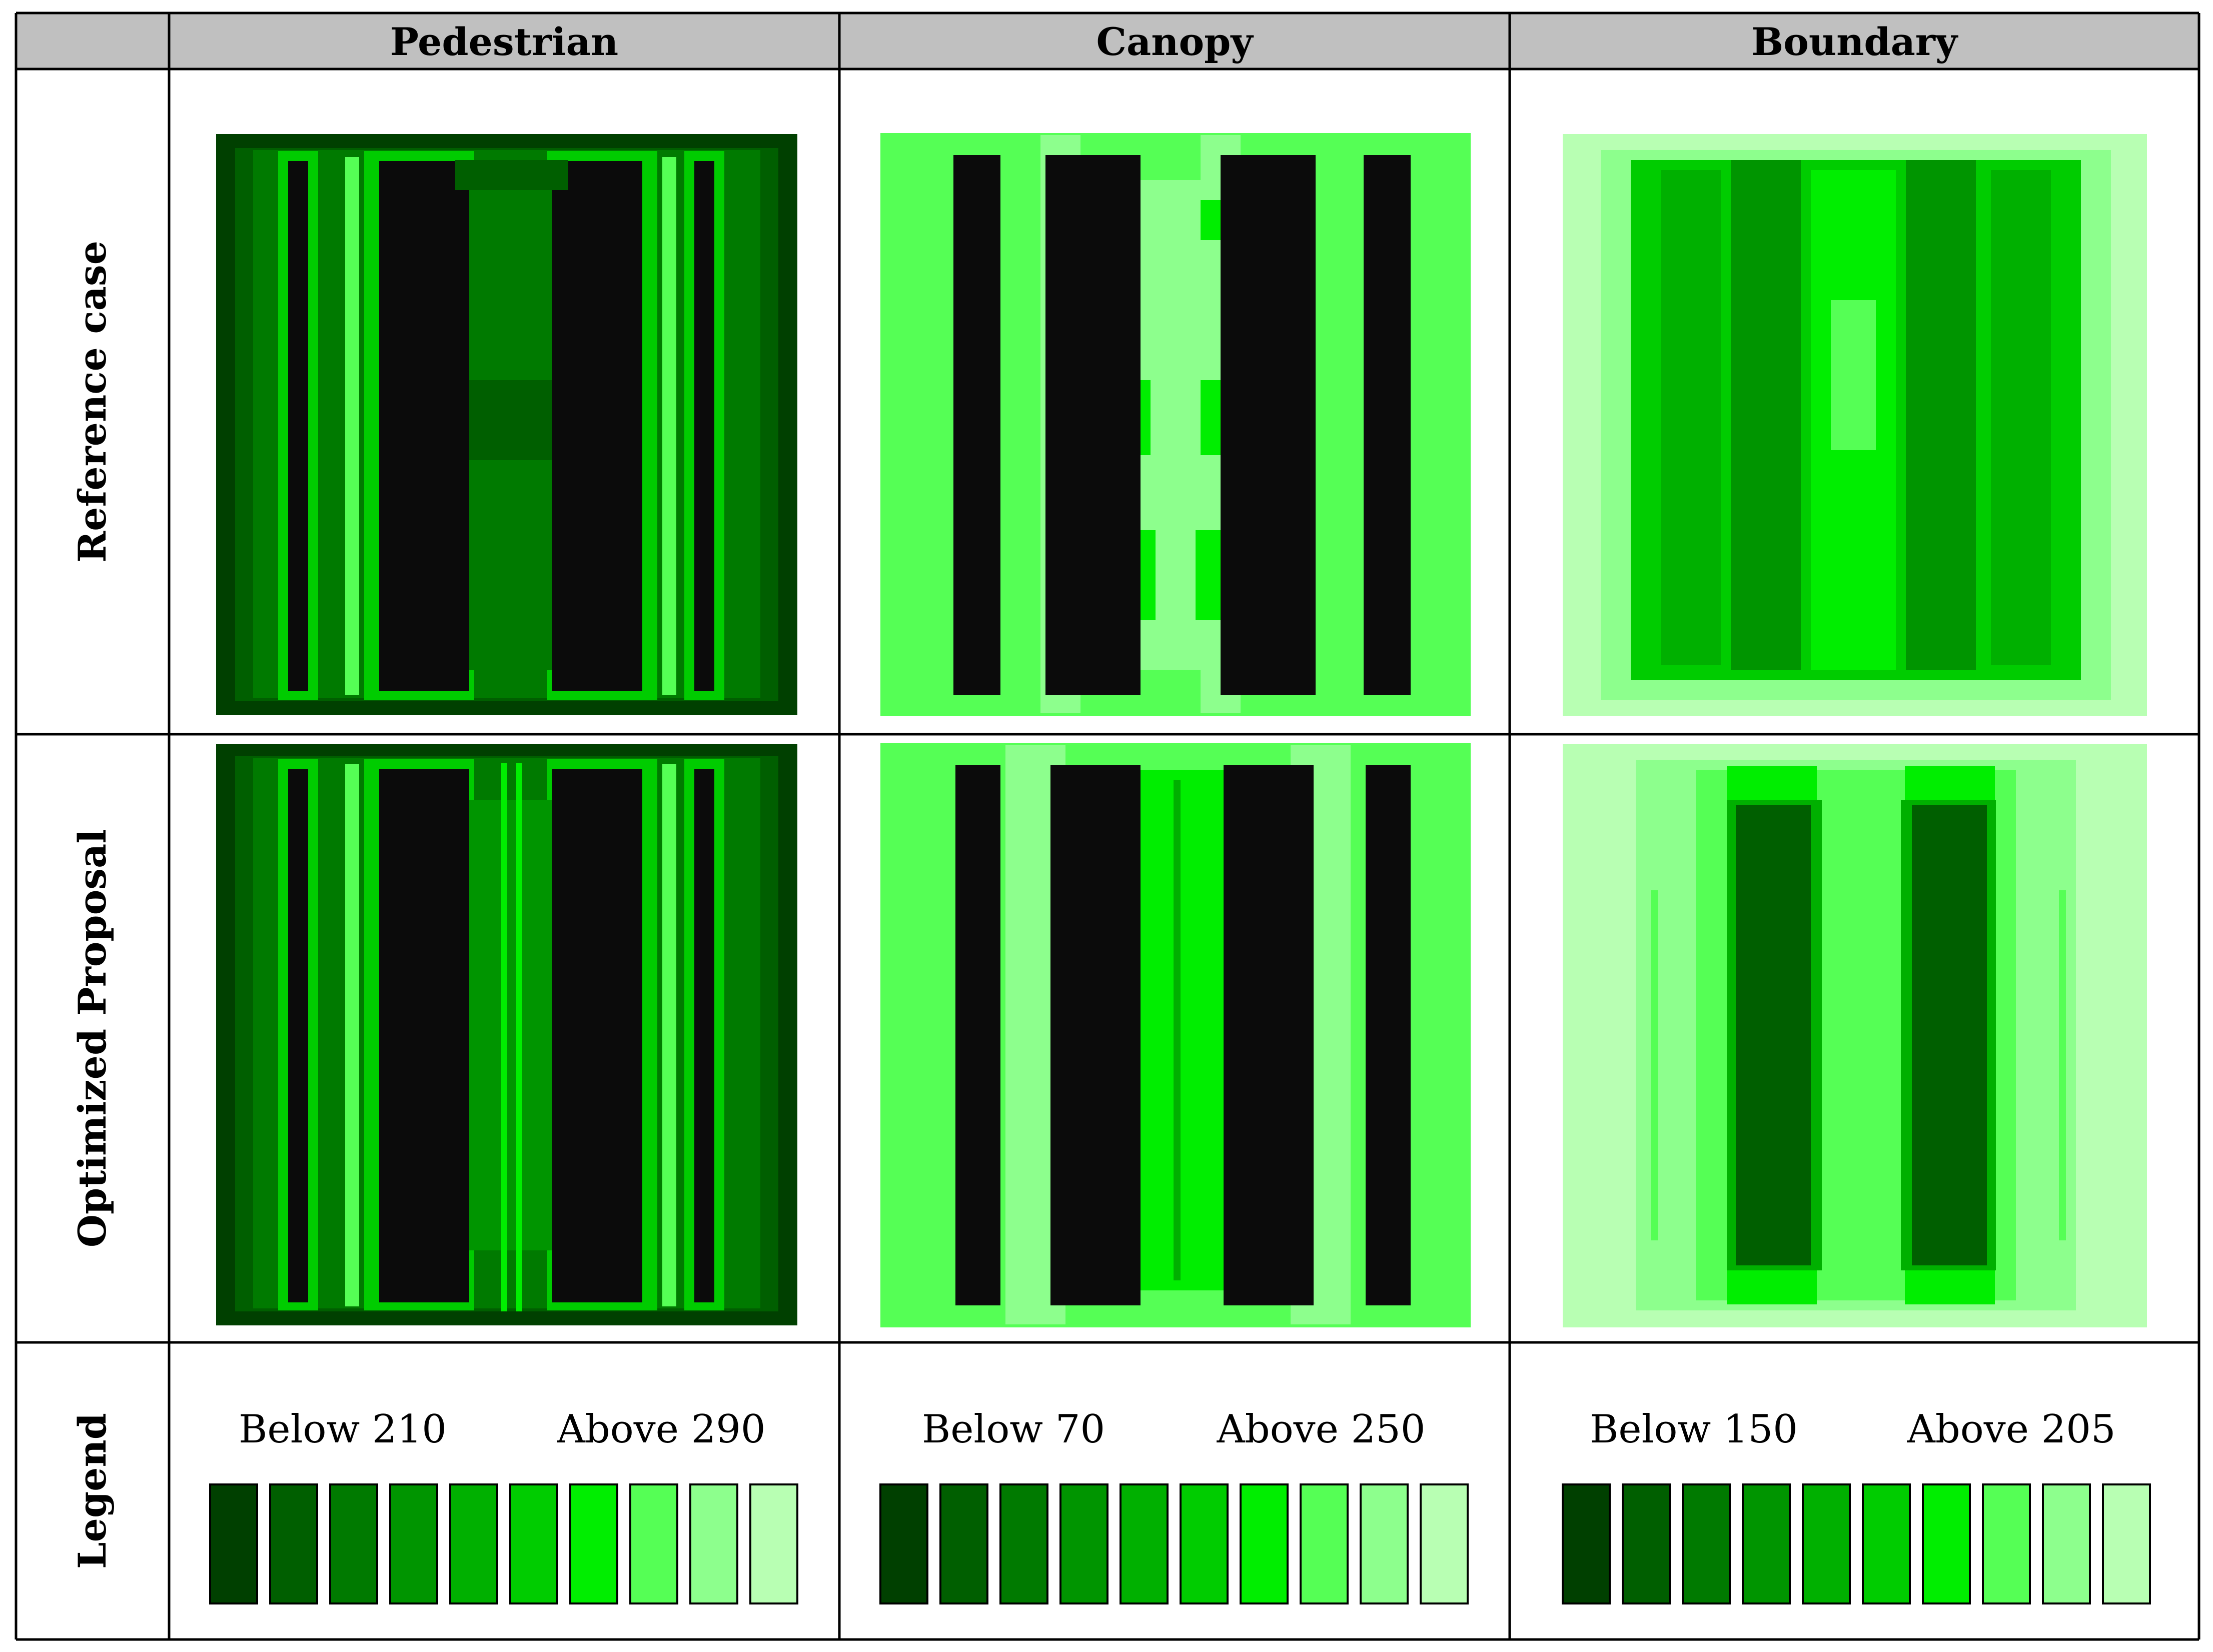  What do you see at coordinates (1174, 42) in the screenshot?
I see `column-header-canopy: Canopy` at bounding box center [1174, 42].